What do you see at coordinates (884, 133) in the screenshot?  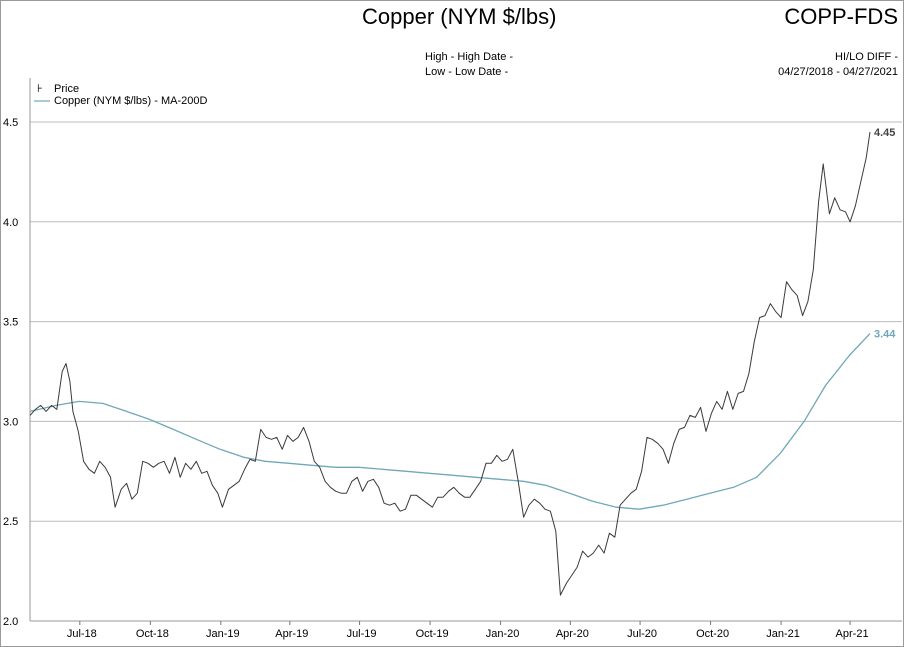 I see `price-last-label: 4.45` at bounding box center [884, 133].